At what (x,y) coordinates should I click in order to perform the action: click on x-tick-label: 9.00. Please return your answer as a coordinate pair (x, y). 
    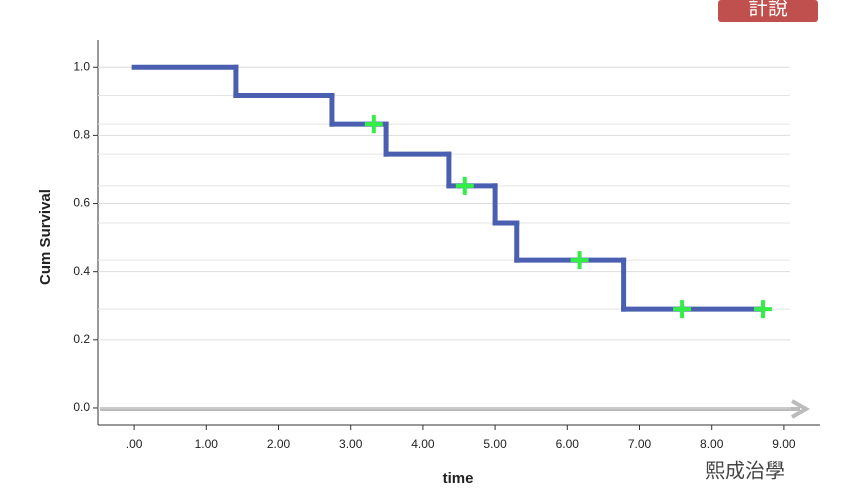
    Looking at the image, I should click on (784, 444).